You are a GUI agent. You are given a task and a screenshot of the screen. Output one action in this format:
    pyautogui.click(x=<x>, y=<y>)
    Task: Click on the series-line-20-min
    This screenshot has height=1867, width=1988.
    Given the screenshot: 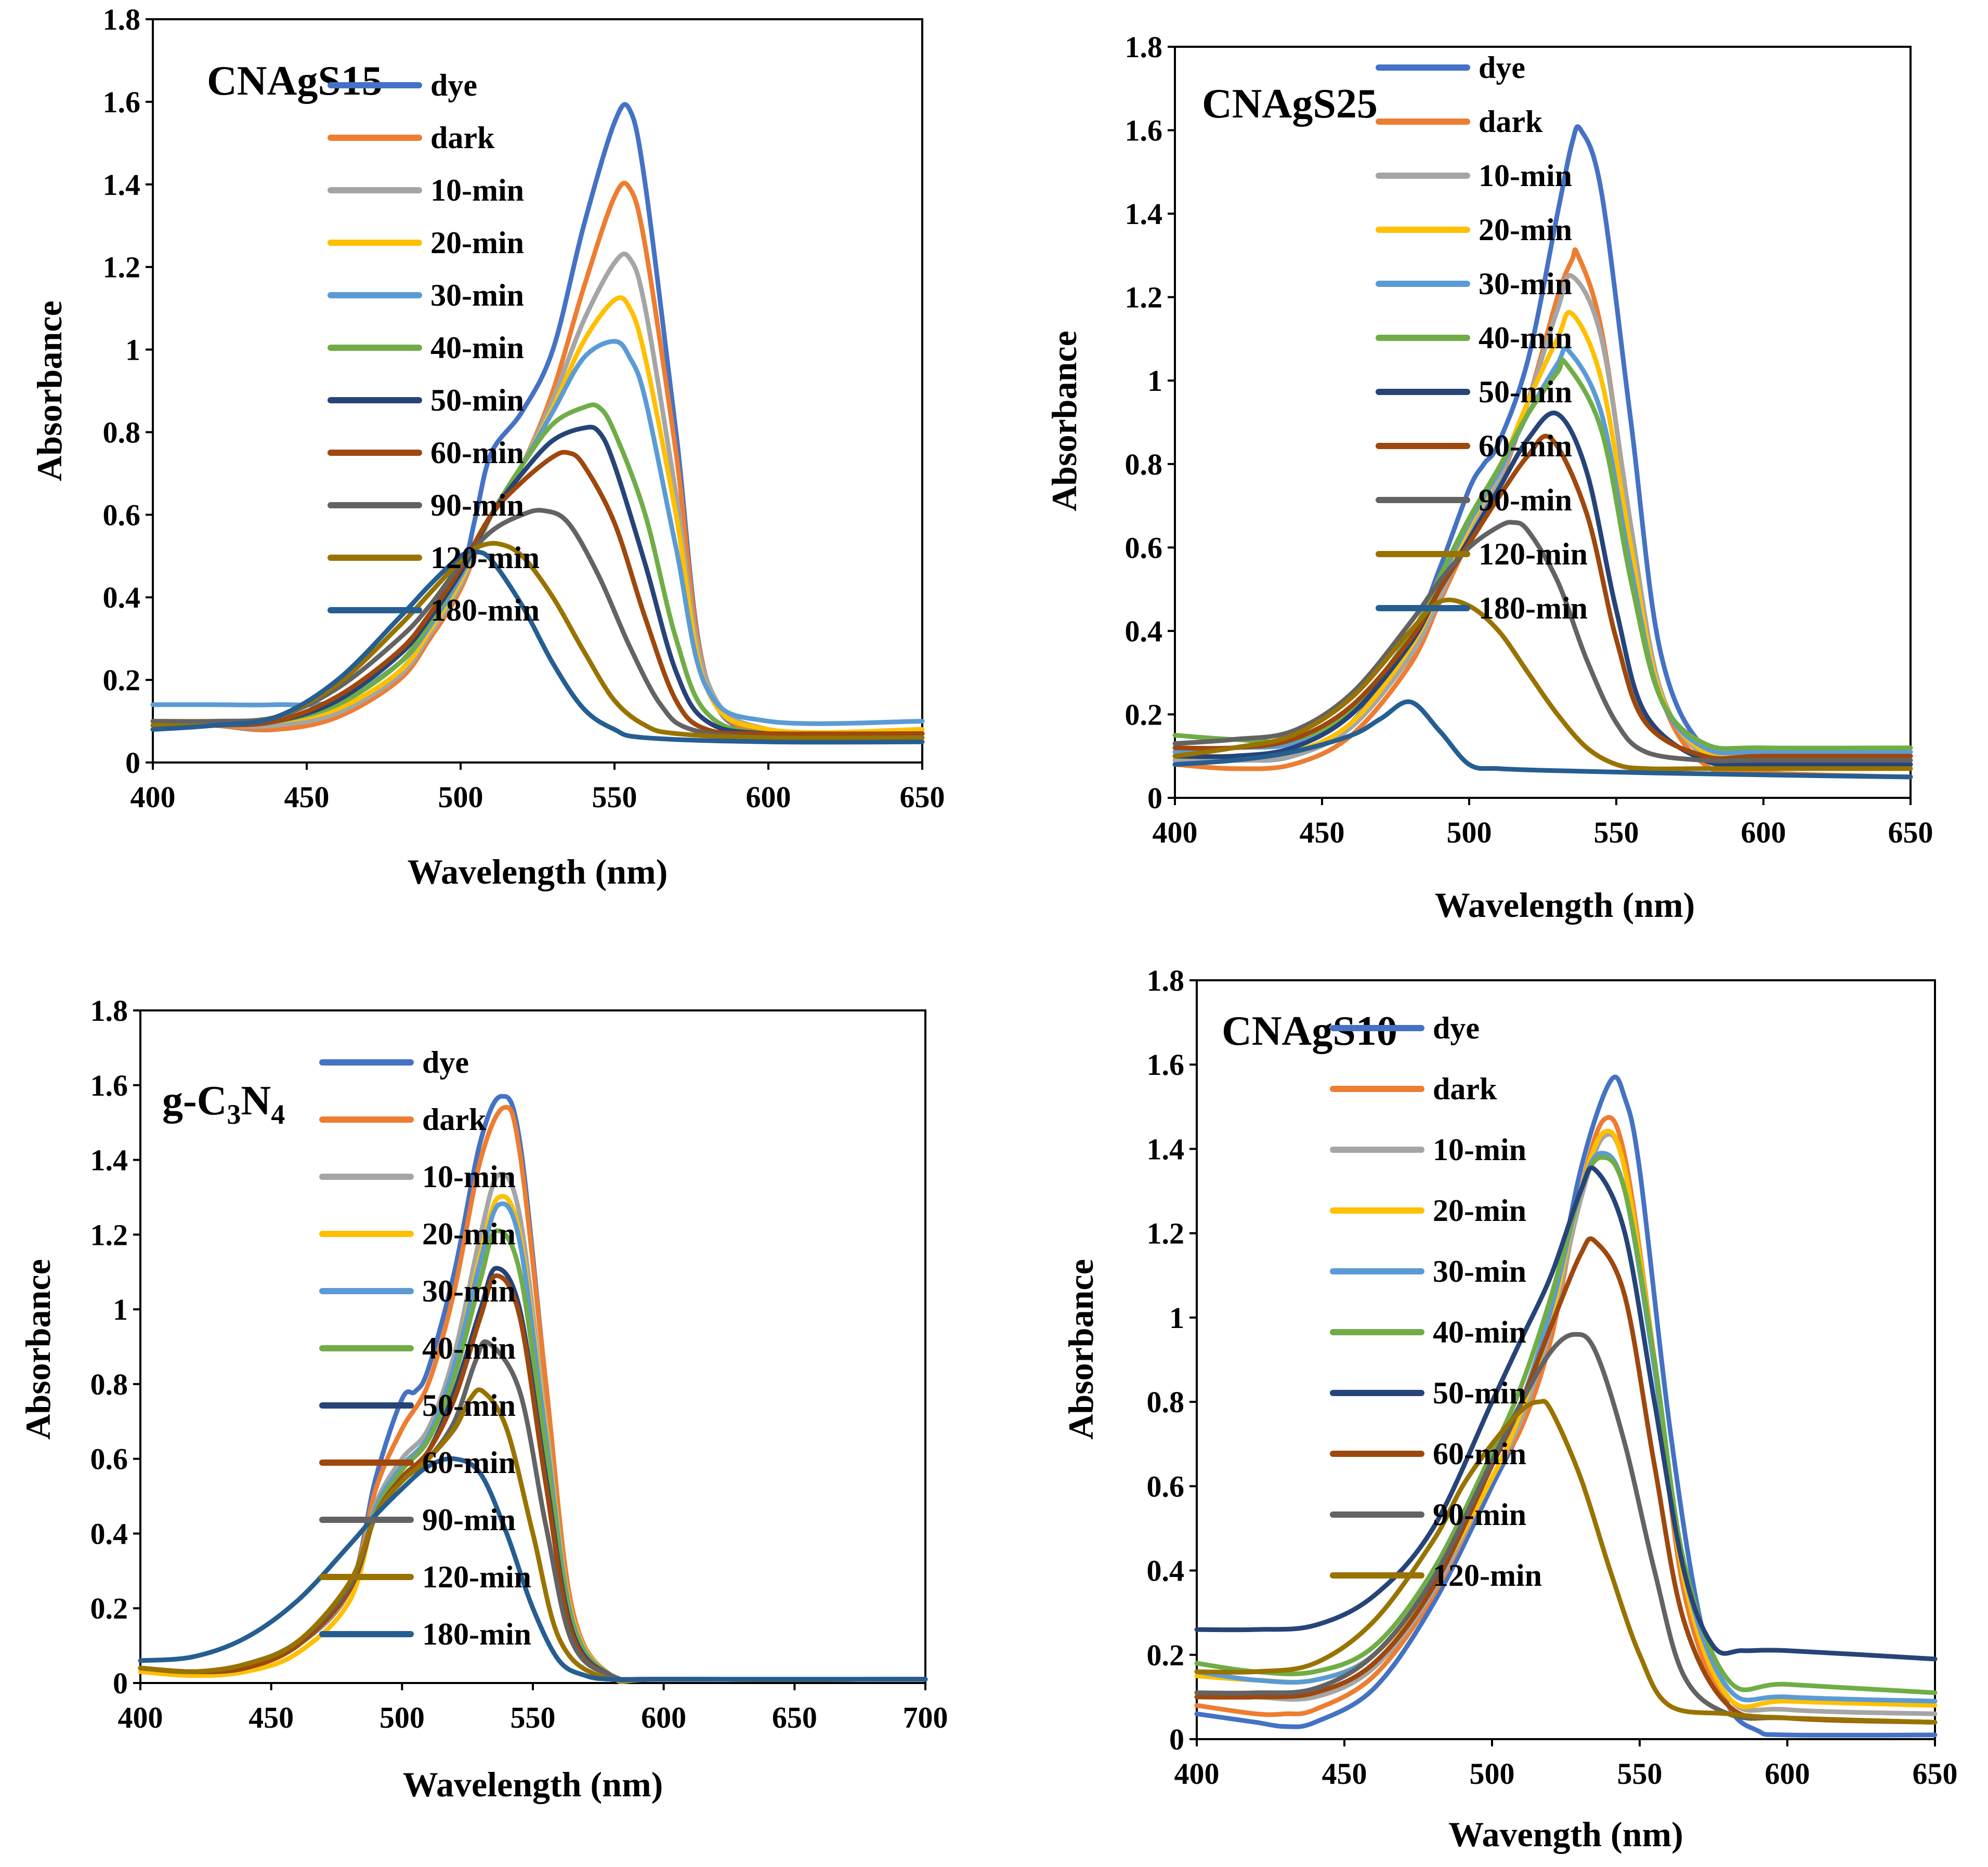 What is the action you would take?
    pyautogui.click(x=537, y=515)
    